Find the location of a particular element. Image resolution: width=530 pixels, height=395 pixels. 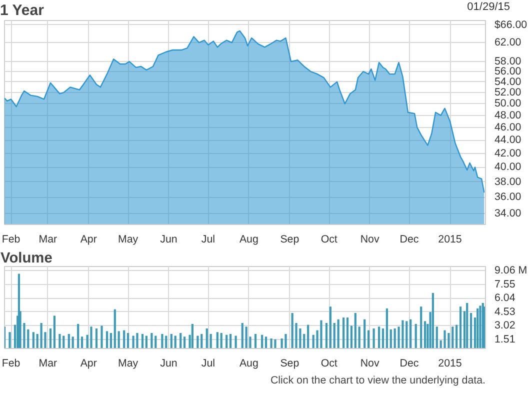

y-tick-label: 50.00 is located at coordinates (508, 104).